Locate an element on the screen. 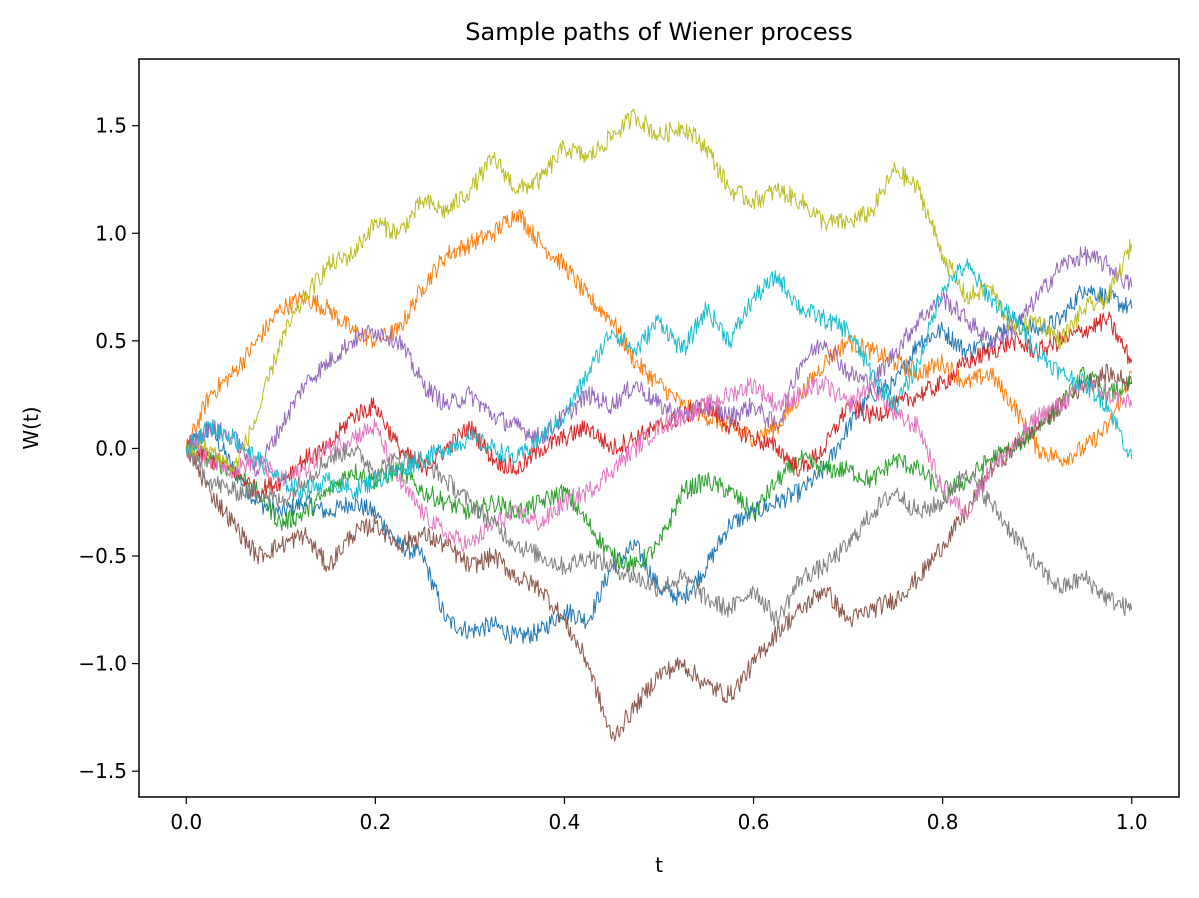 This screenshot has width=1199, height=898. x-tick-label: 0.8 is located at coordinates (943, 822).